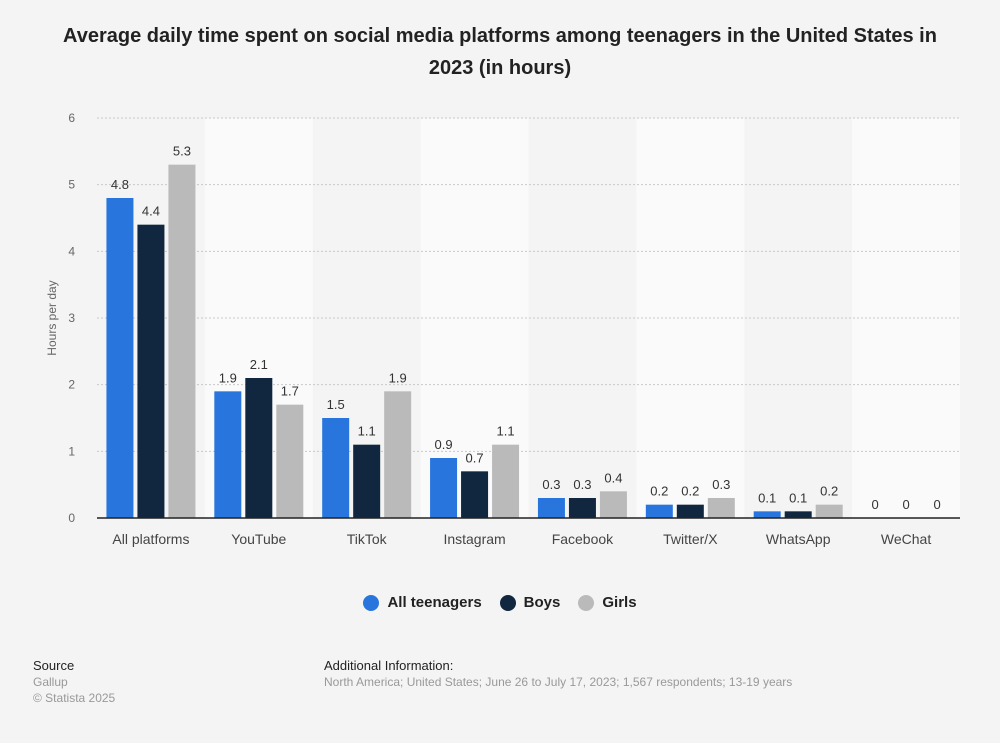  What do you see at coordinates (71, 385) in the screenshot?
I see `y-tick-label: 2` at bounding box center [71, 385].